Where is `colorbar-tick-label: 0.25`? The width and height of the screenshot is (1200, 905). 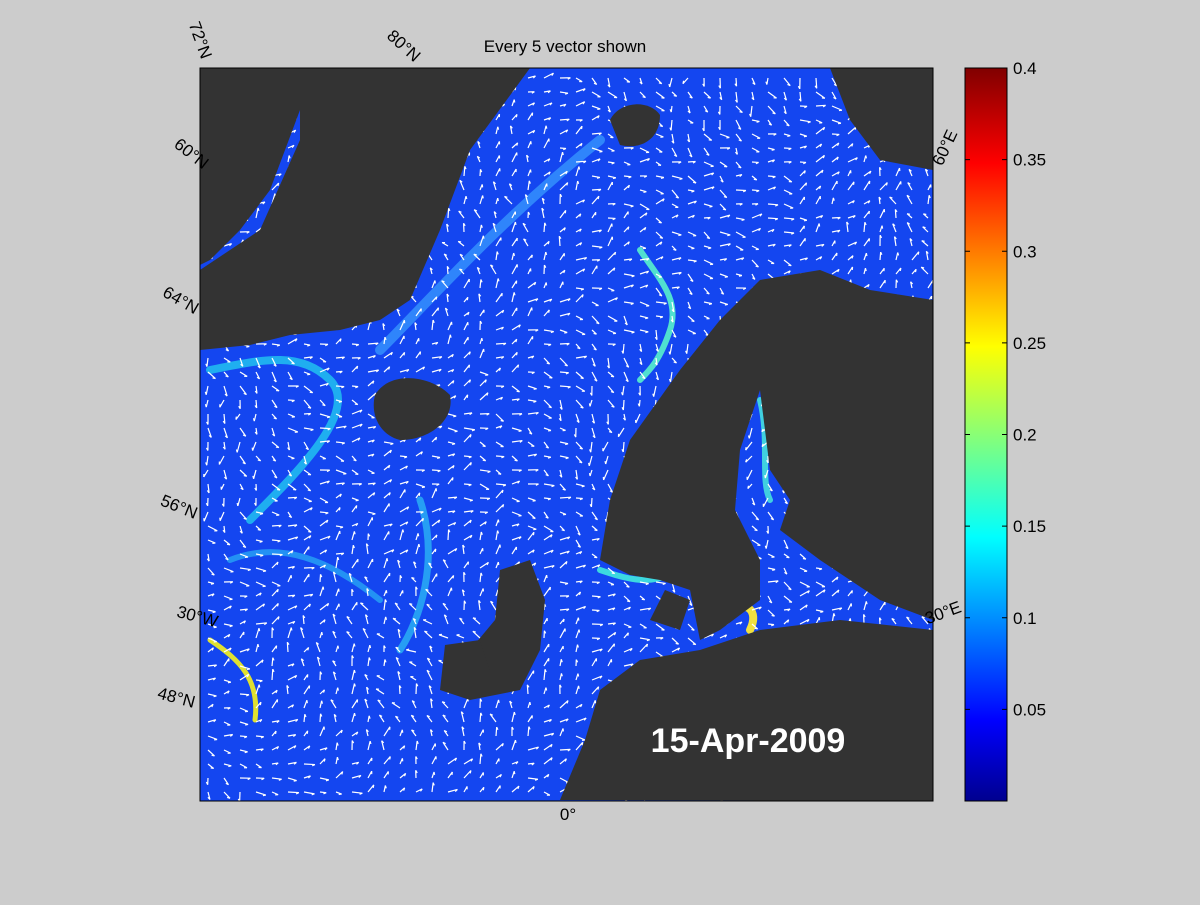 colorbar-tick-label: 0.25 is located at coordinates (1029, 343).